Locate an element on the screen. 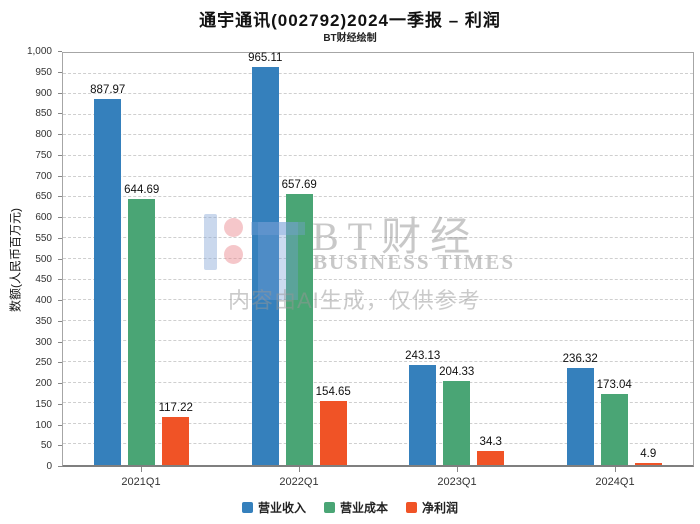 Image resolution: width=700 pixels, height=524 pixels. y-tick-label: 0 is located at coordinates (49, 466).